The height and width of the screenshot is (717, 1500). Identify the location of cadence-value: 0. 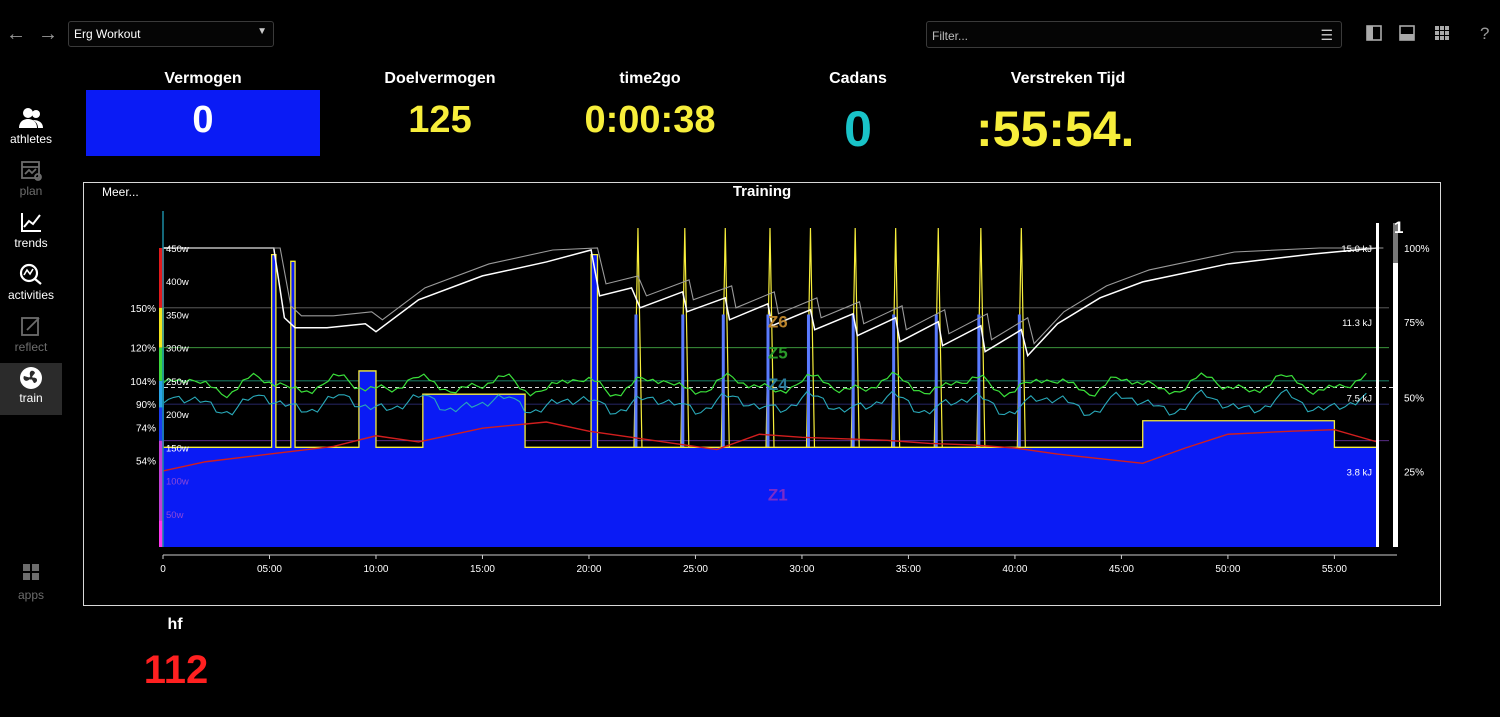
(858, 129).